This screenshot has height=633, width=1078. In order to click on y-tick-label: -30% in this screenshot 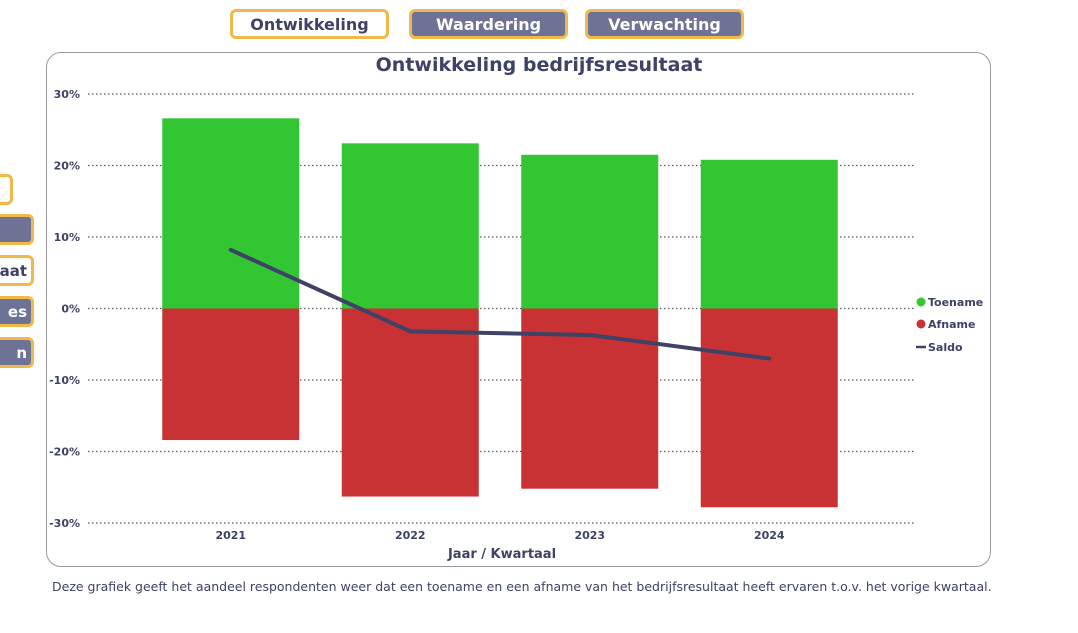, I will do `click(64, 523)`.